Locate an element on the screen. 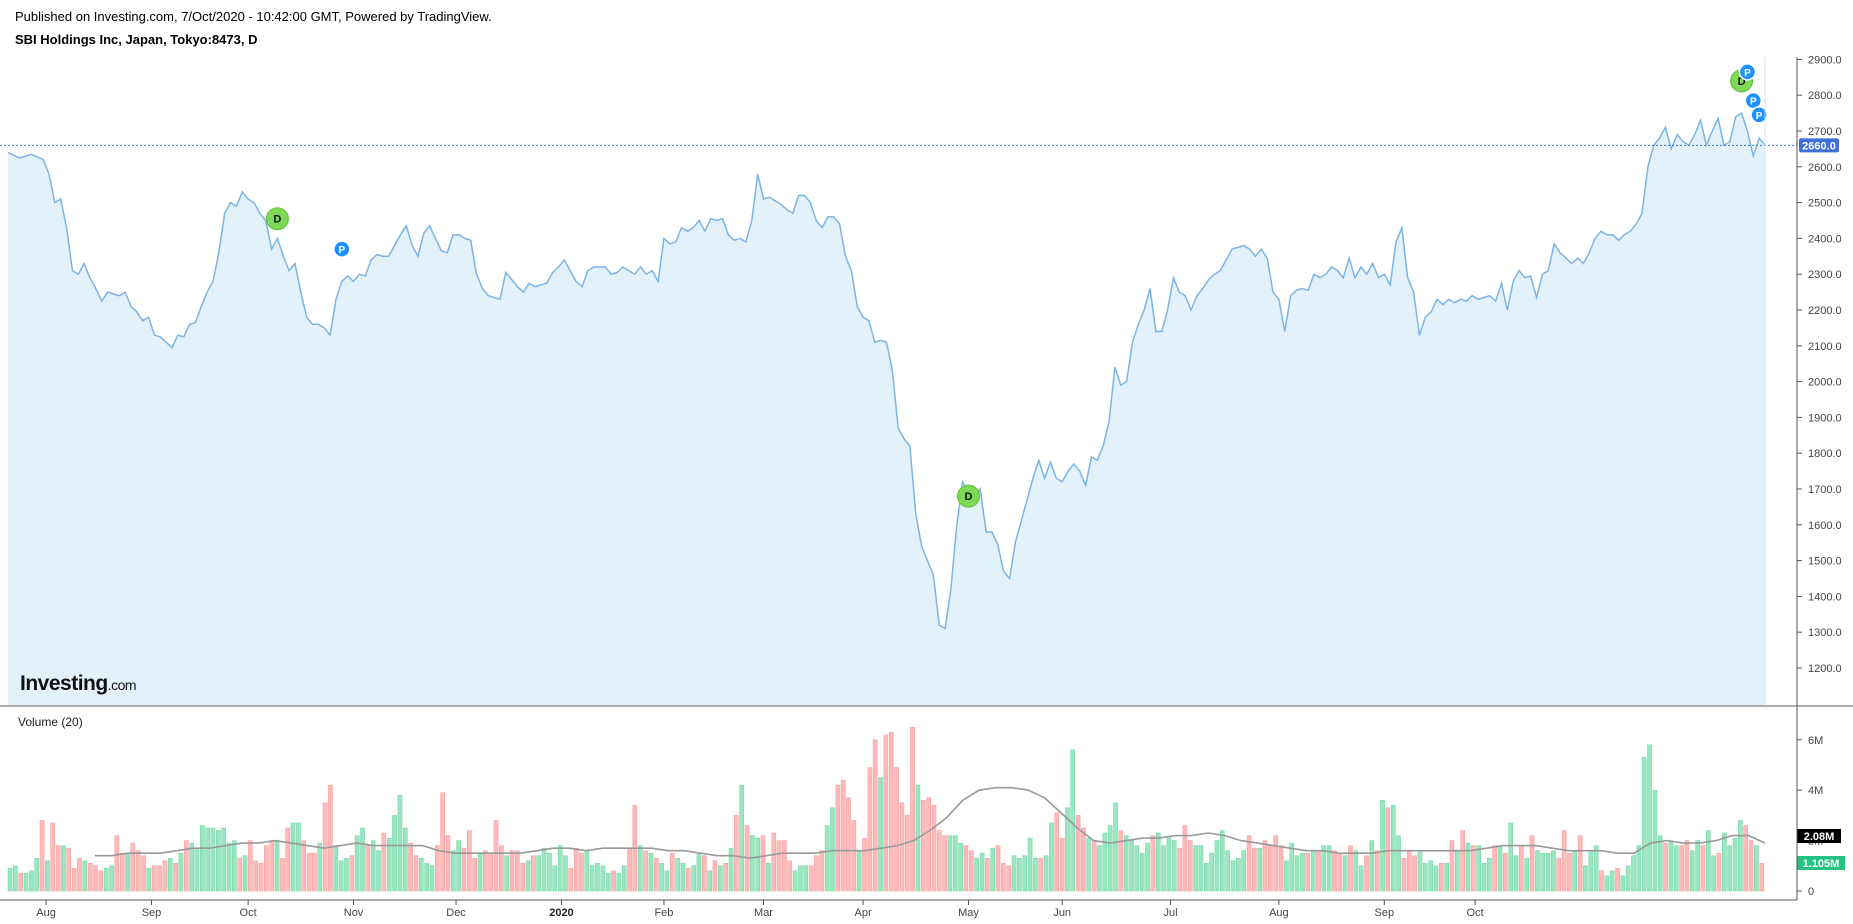  time-tick-label: Nov is located at coordinates (354, 913).